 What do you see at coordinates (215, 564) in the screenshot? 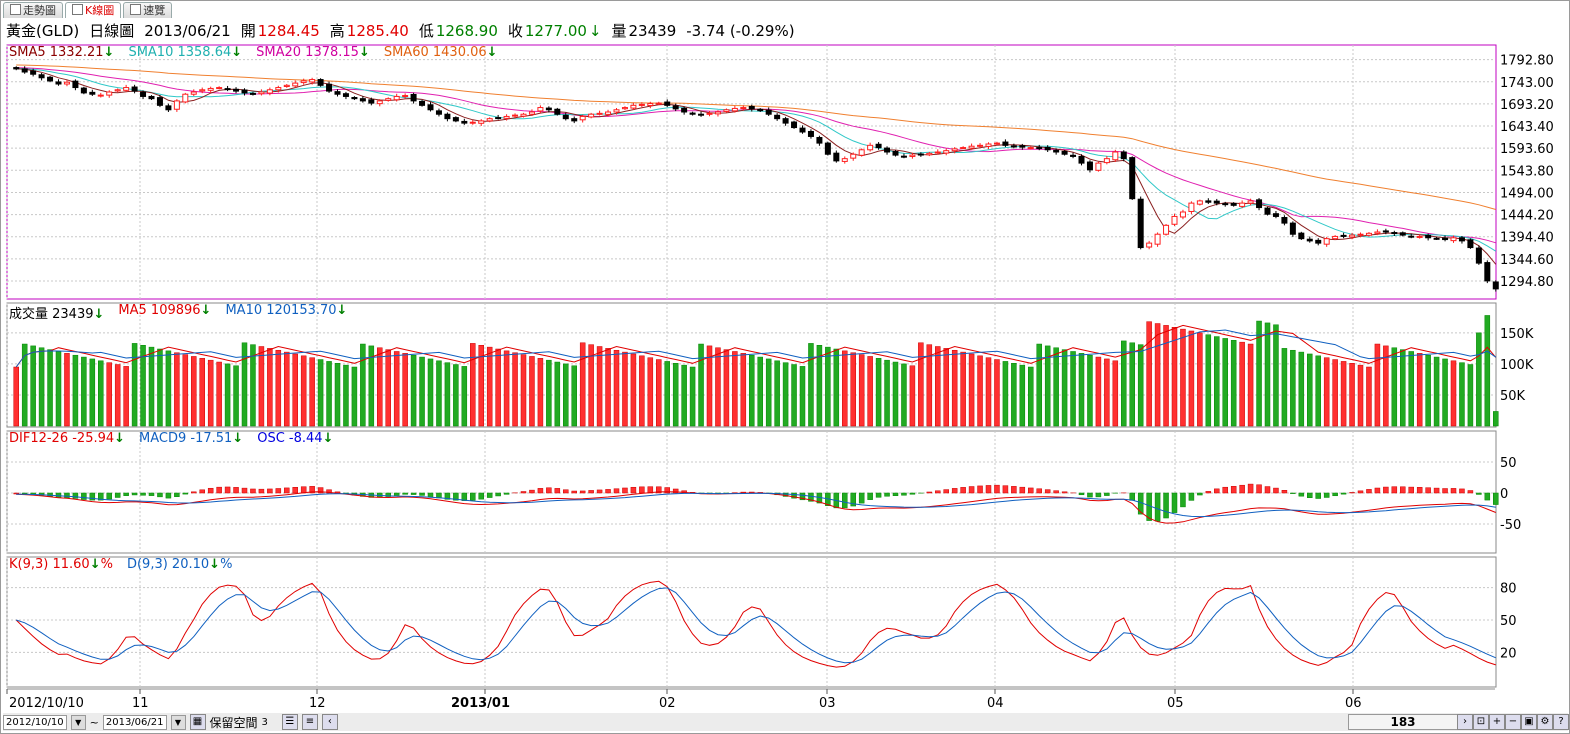
I see `d-down-arrow-icon: ↓` at bounding box center [215, 564].